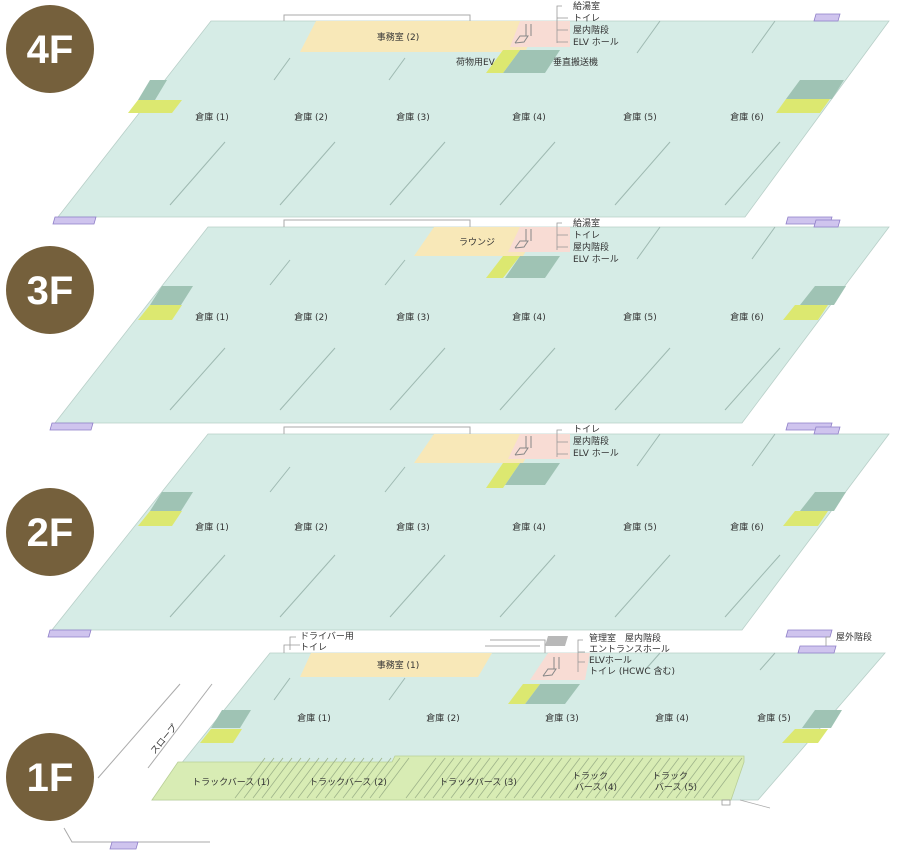 Image resolution: width=909 pixels, height=851 pixels. What do you see at coordinates (586, 19) in the screenshot?
I see `service-label: トイレ` at bounding box center [586, 19].